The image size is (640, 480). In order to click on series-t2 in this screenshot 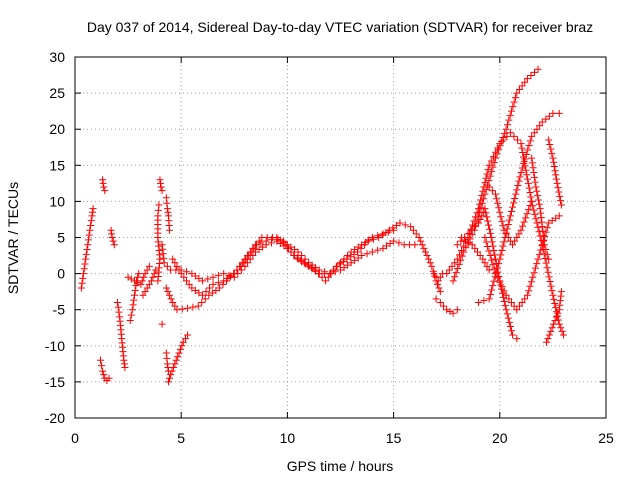, I will do `click(104, 370)`.